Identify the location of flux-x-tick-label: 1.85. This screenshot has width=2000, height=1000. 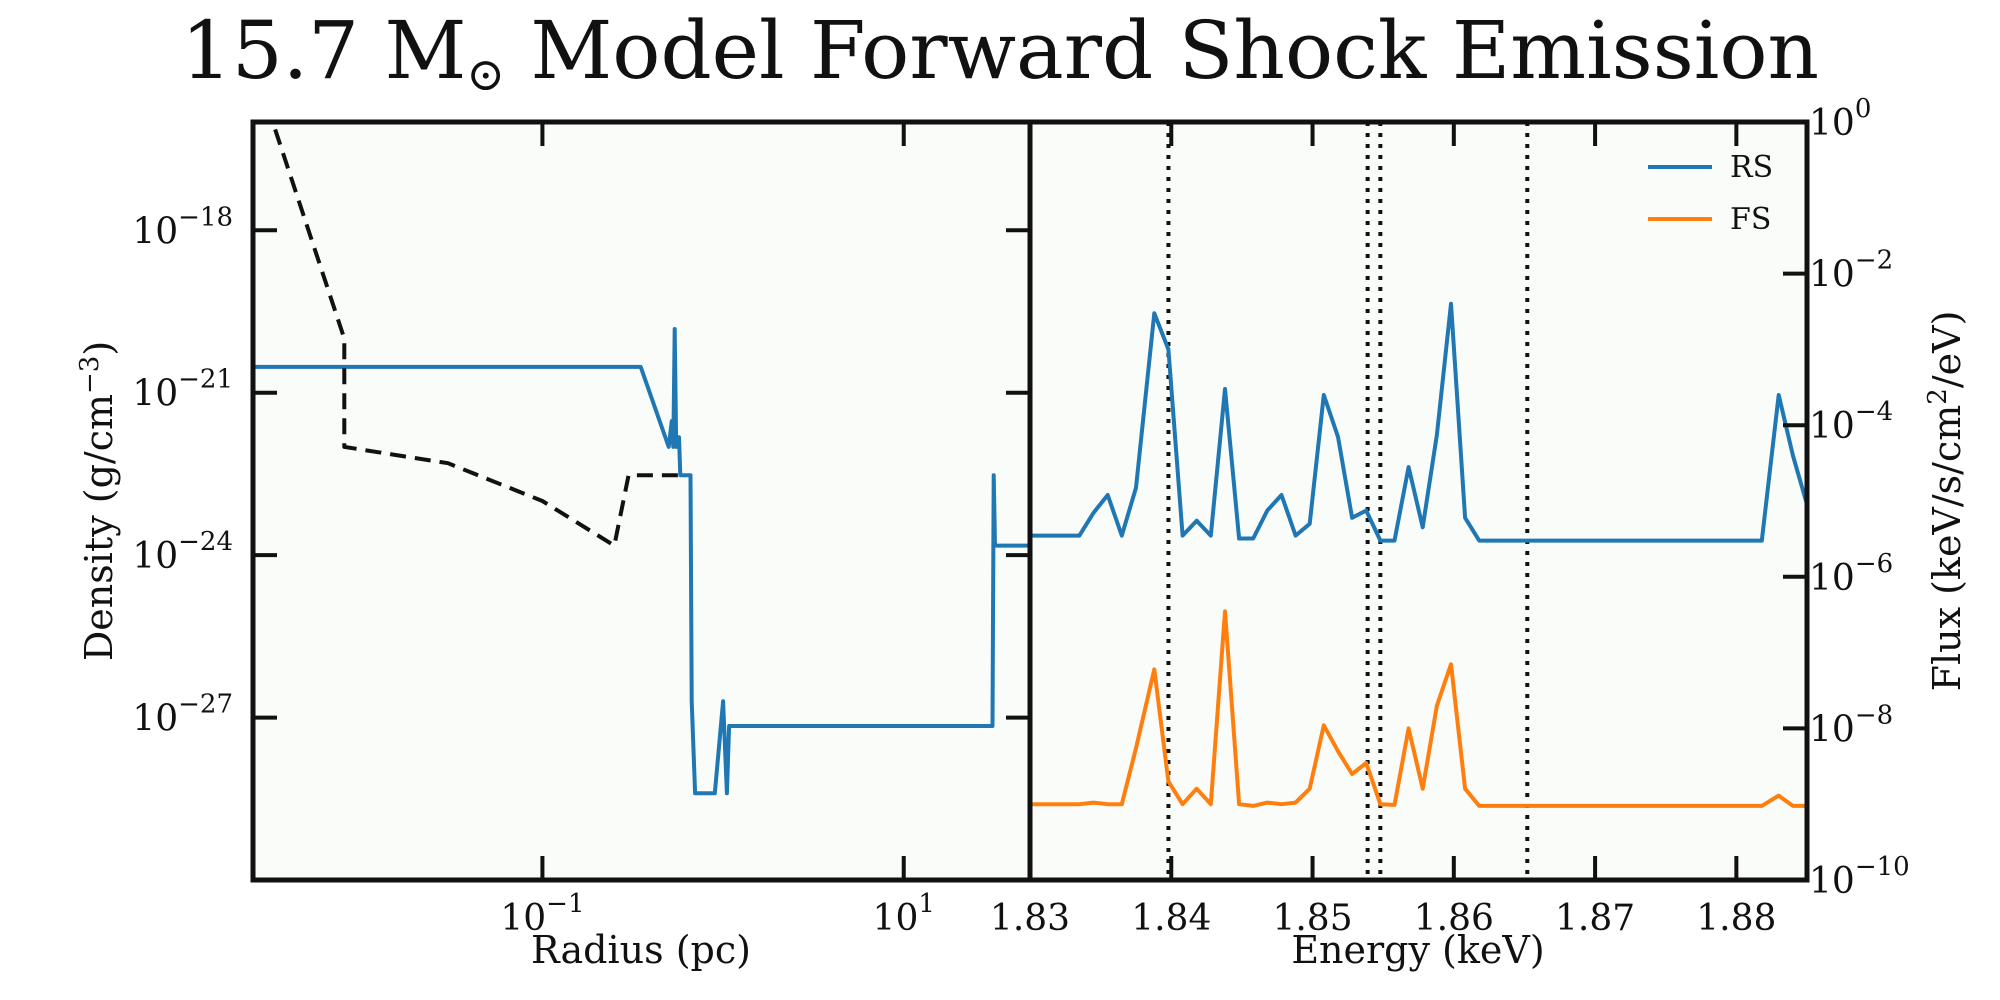
(1312, 918).